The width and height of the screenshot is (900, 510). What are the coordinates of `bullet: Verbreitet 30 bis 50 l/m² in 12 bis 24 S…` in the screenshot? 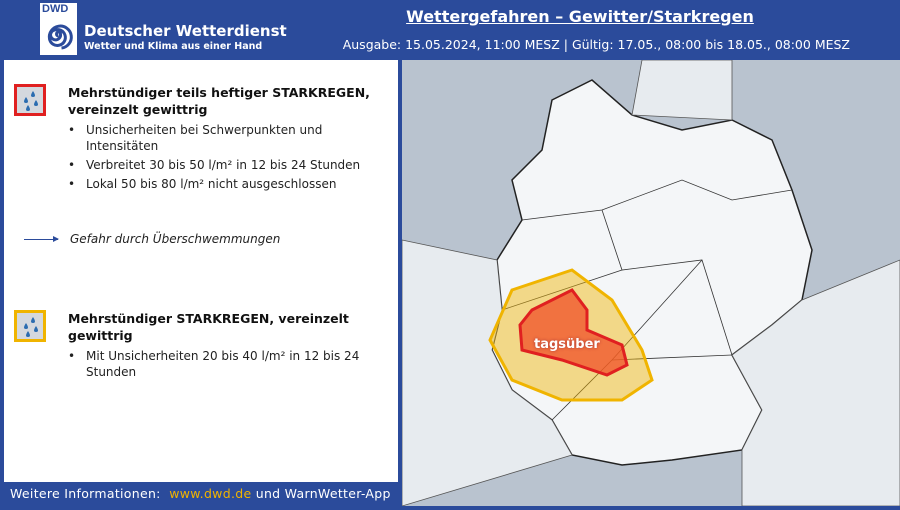 It's located at (228, 165).